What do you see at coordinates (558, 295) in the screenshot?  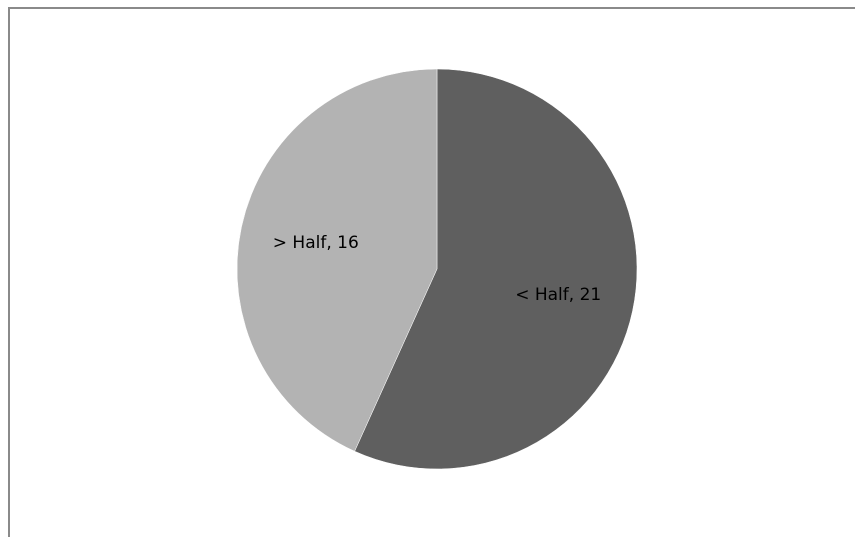 I see `pie-slice-label-1: < Half, 21` at bounding box center [558, 295].